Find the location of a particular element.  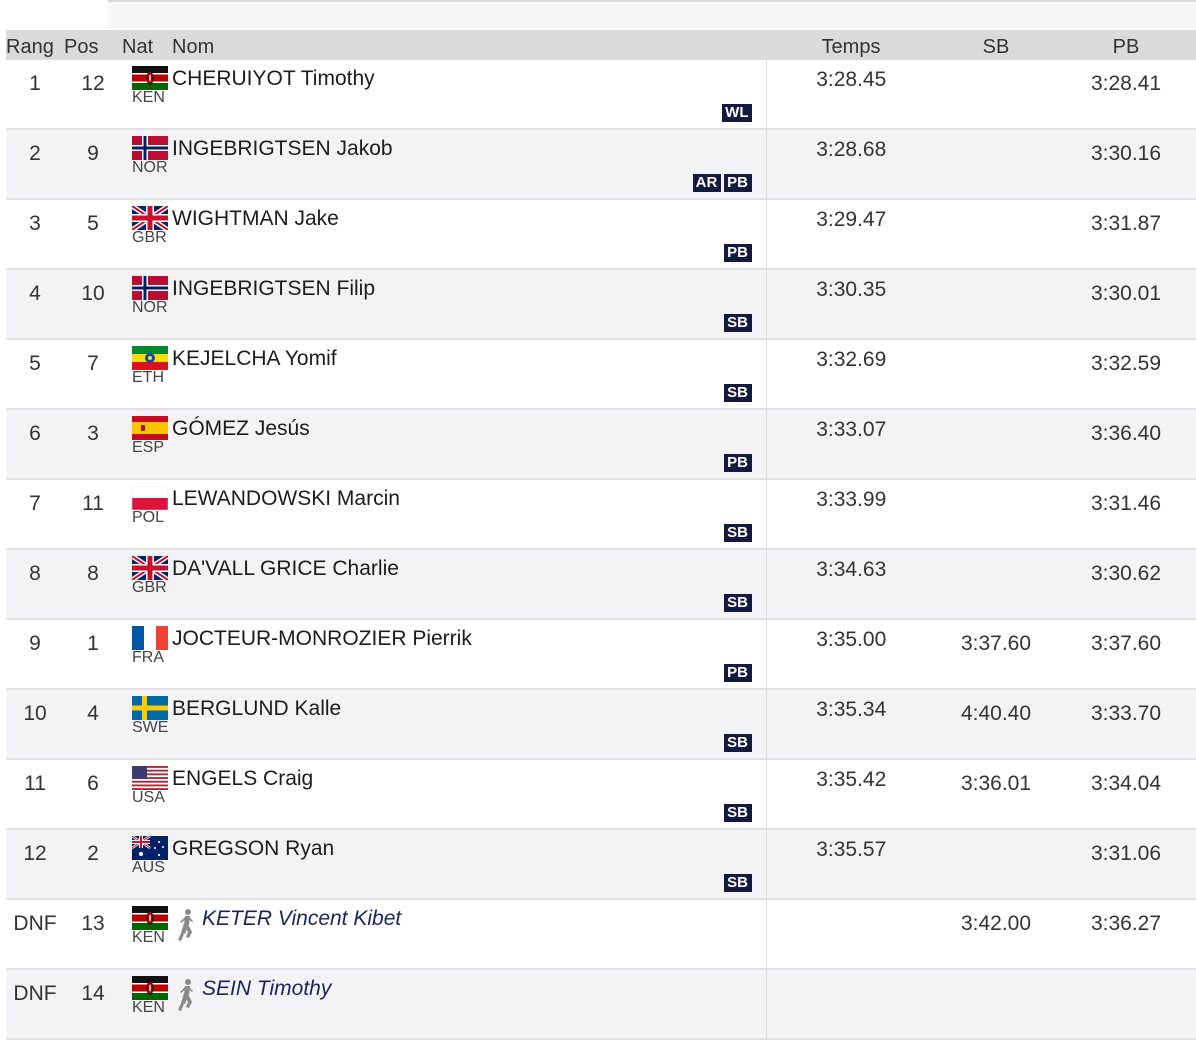

pos-cell: 3 is located at coordinates (93, 444).